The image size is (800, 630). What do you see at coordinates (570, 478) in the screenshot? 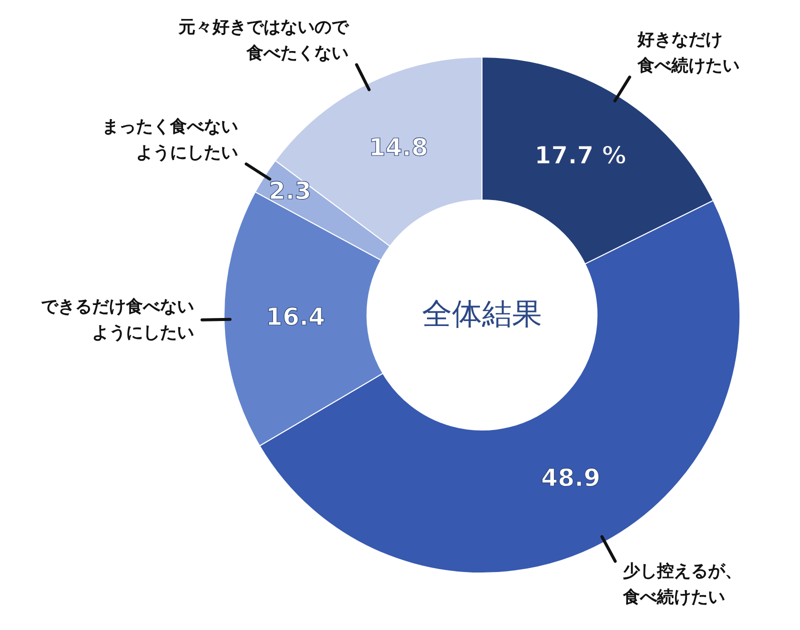
I see `data-label: 48.9` at bounding box center [570, 478].